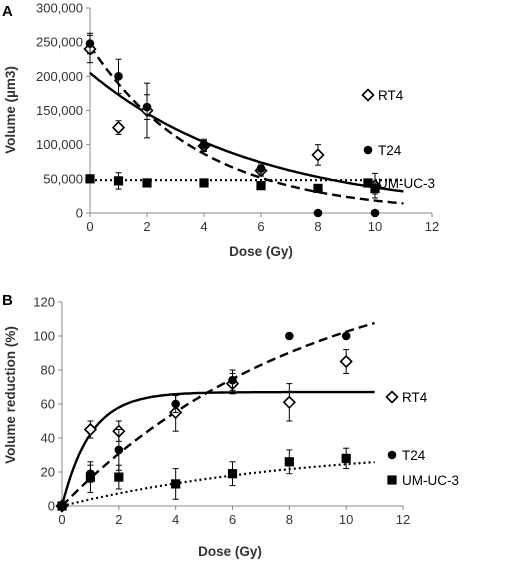  I want to click on panel-a-y-tick-label: 200,000, so click(59, 76).